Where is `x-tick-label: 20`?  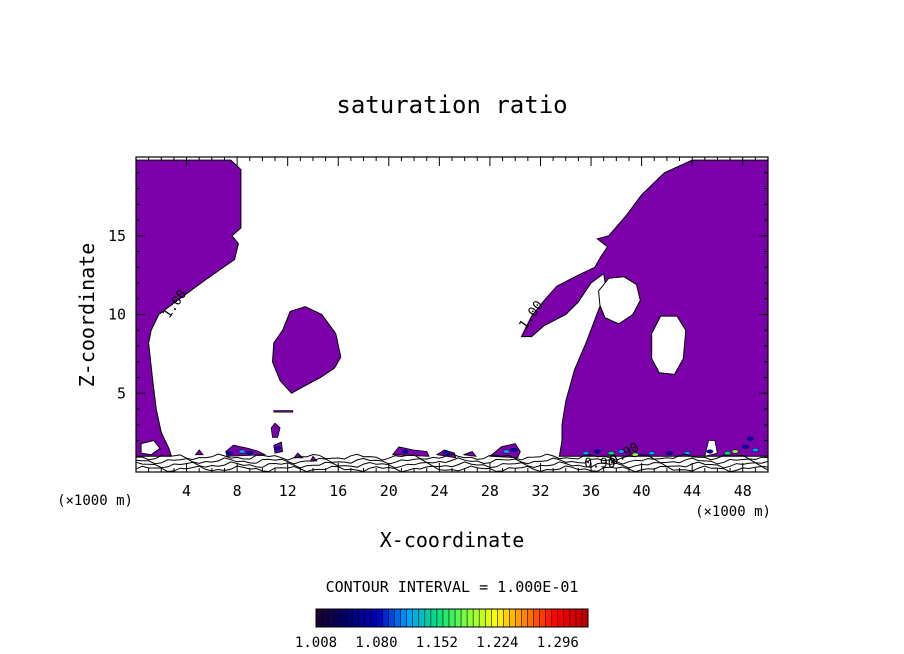 x-tick-label: 20 is located at coordinates (389, 491).